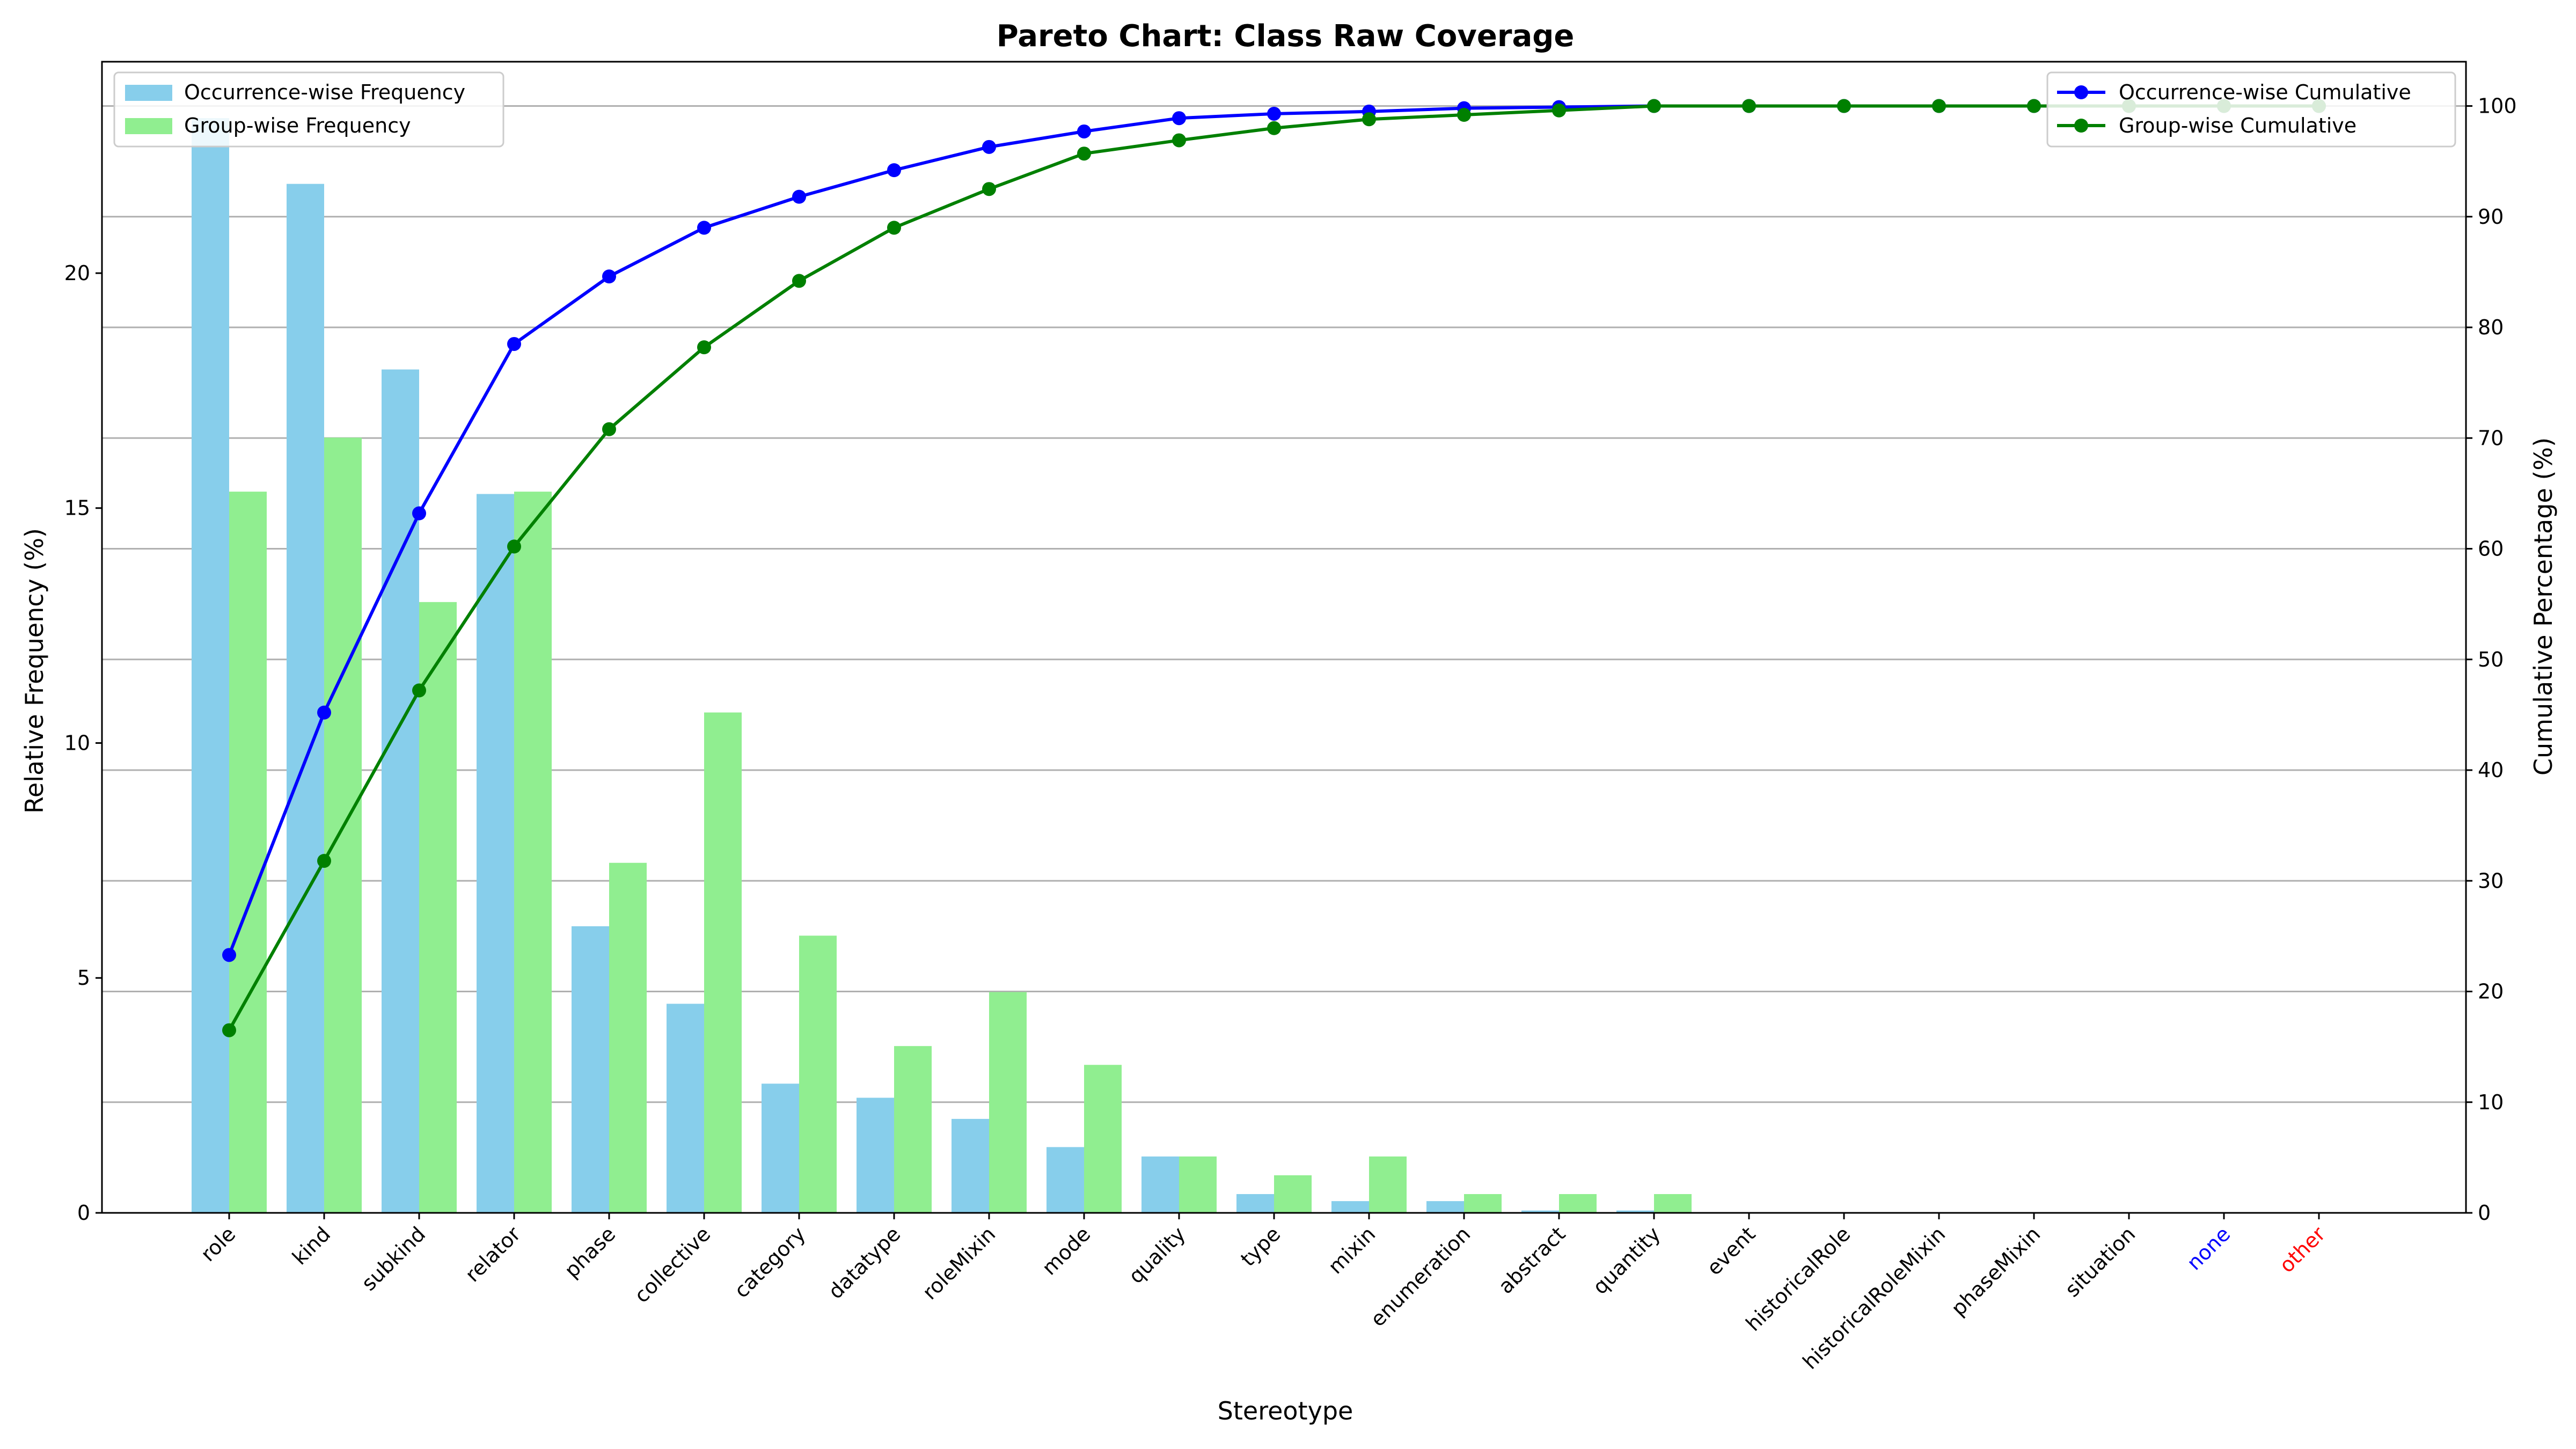 This screenshot has width=2576, height=1449. What do you see at coordinates (77, 508) in the screenshot?
I see `y-tick-label: 15` at bounding box center [77, 508].